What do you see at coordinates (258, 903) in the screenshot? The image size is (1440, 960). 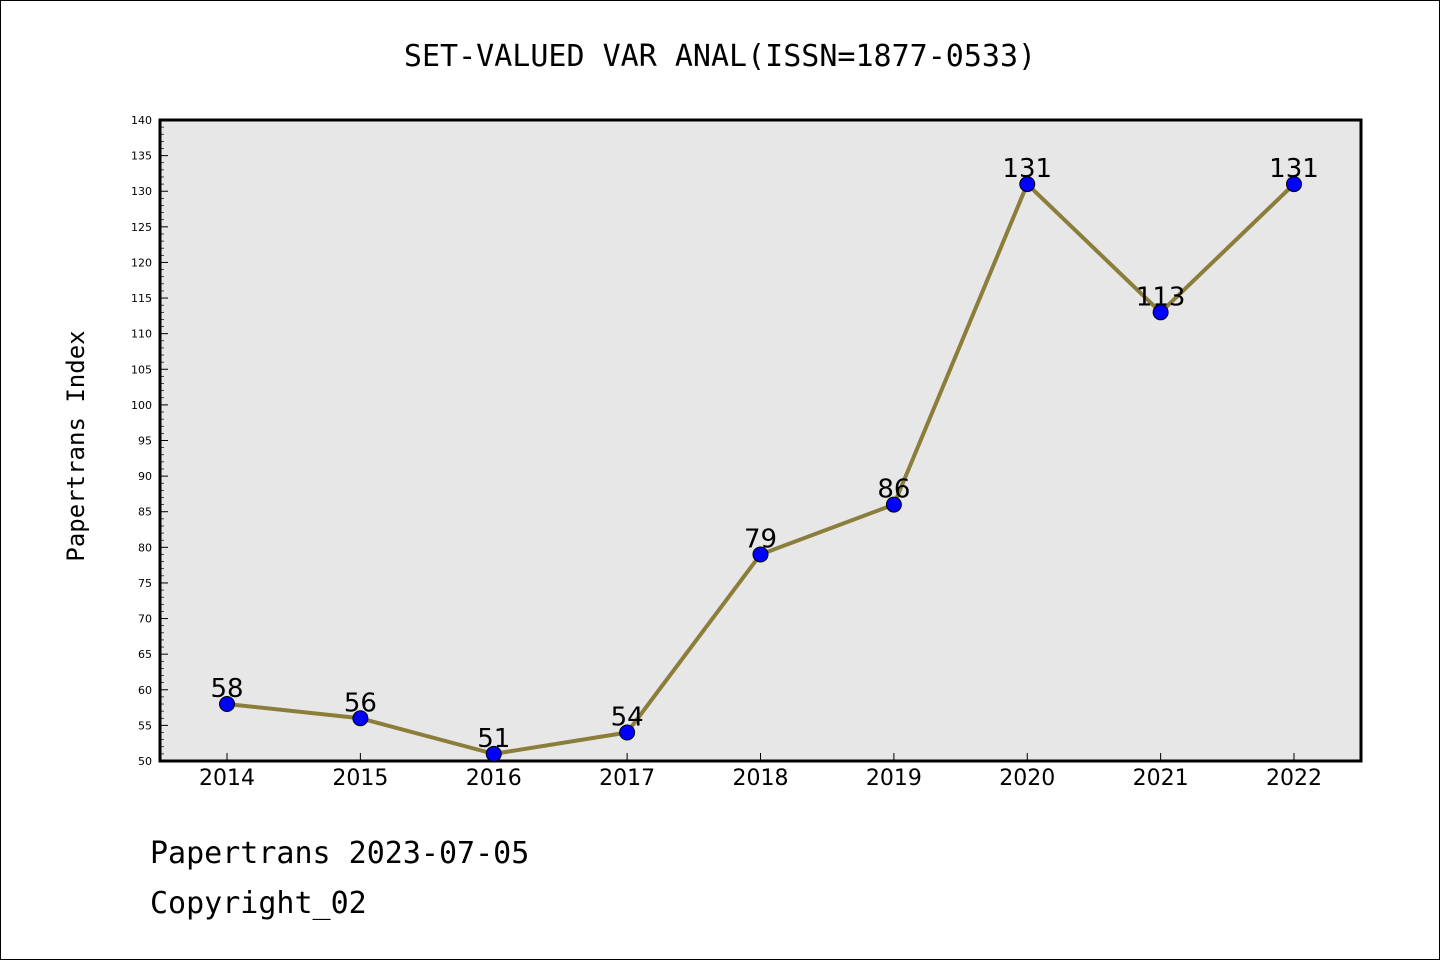 I see `footer-copyright: Copyright_02` at bounding box center [258, 903].